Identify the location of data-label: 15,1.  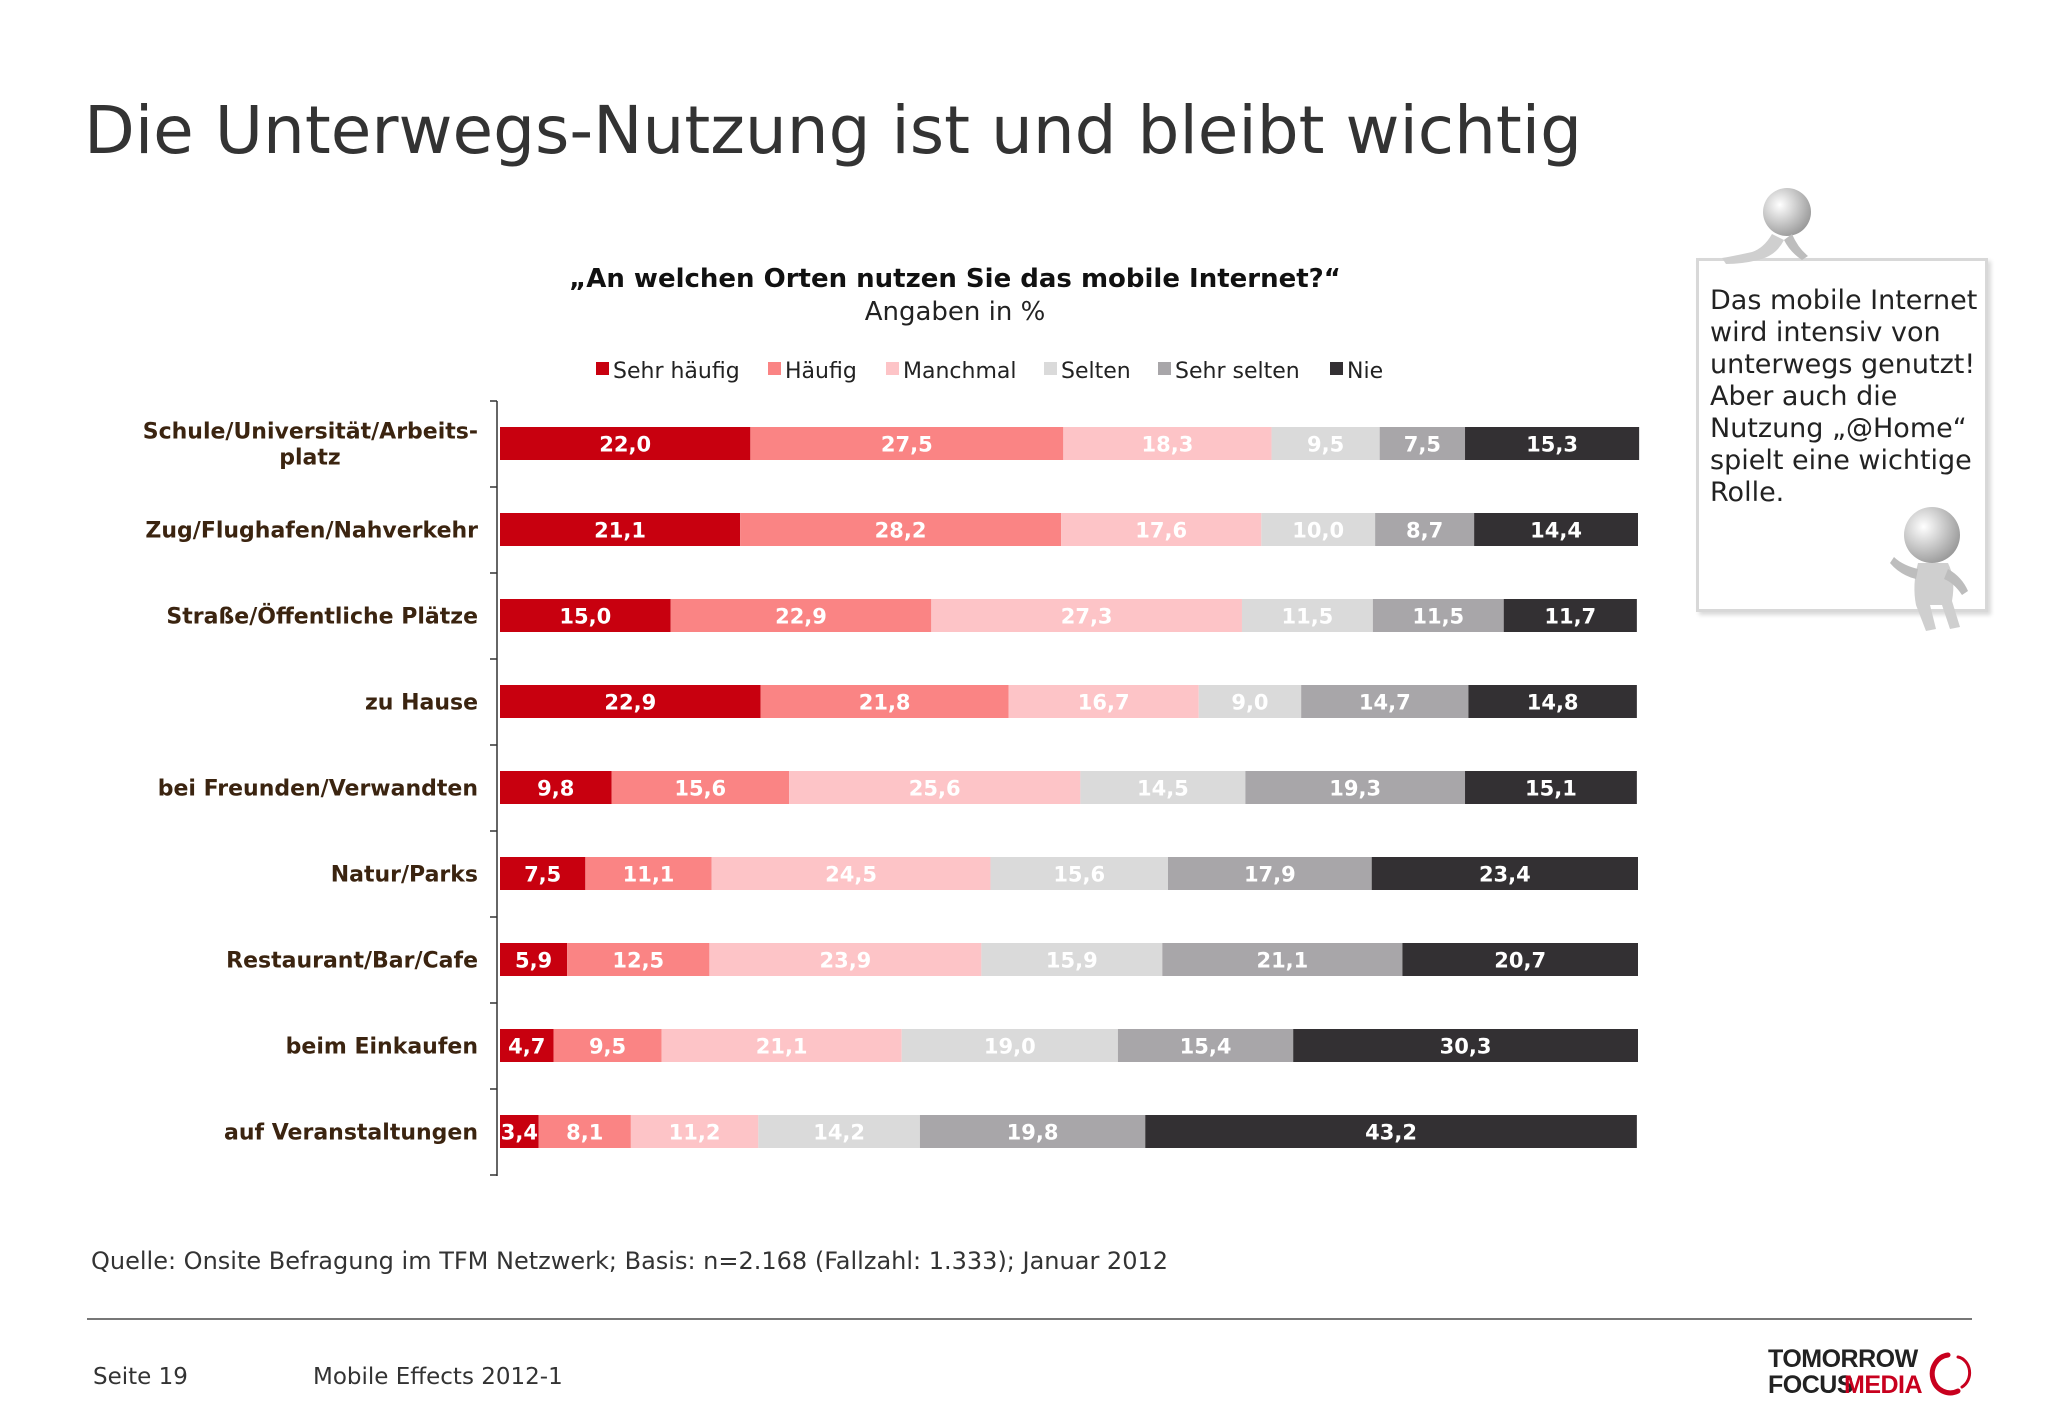
(1551, 789).